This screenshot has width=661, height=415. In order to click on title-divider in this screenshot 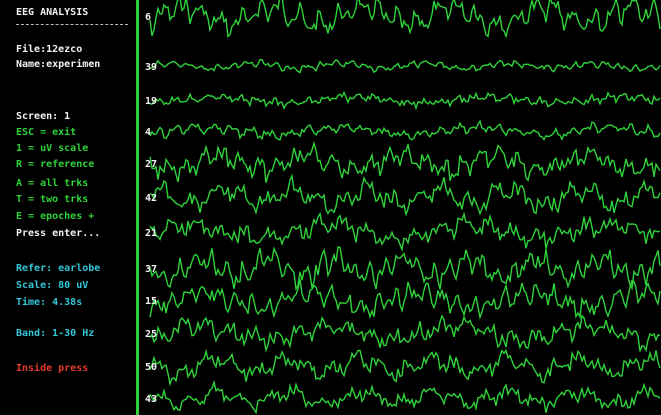, I will do `click(72, 24)`.